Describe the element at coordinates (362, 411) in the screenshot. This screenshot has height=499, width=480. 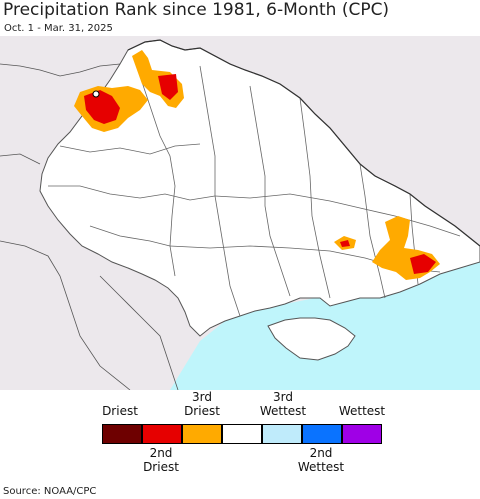
I see `legend-label-wettest: Wettest` at that location.